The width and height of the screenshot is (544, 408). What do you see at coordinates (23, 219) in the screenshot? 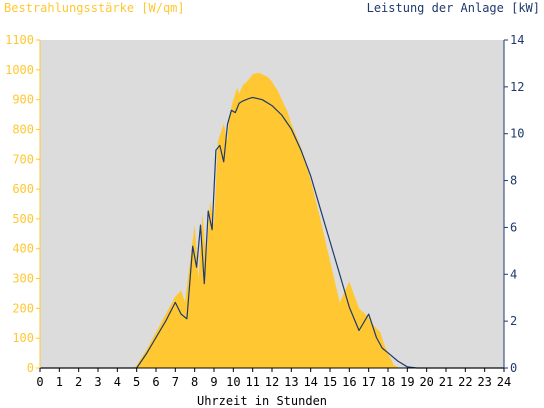
I see `left-tick-label: 500` at bounding box center [23, 219].